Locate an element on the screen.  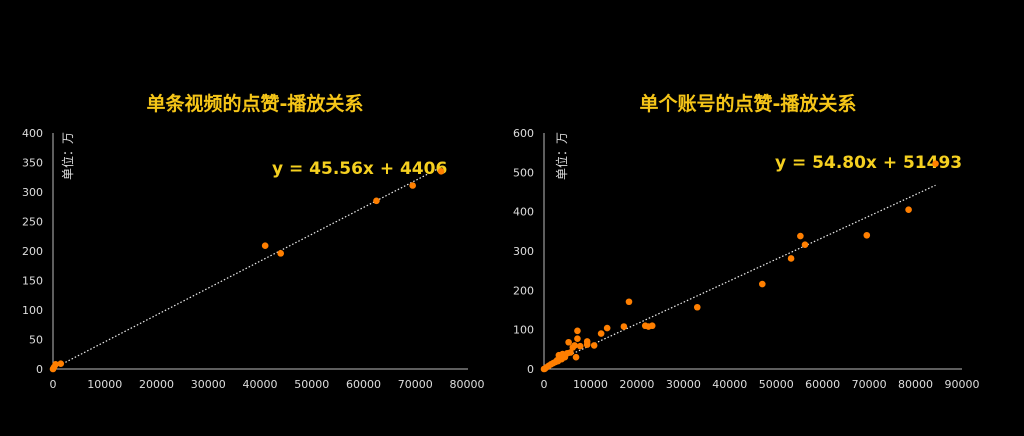
trendline-equation: y = 45.56x + 4406 is located at coordinates (359, 169).